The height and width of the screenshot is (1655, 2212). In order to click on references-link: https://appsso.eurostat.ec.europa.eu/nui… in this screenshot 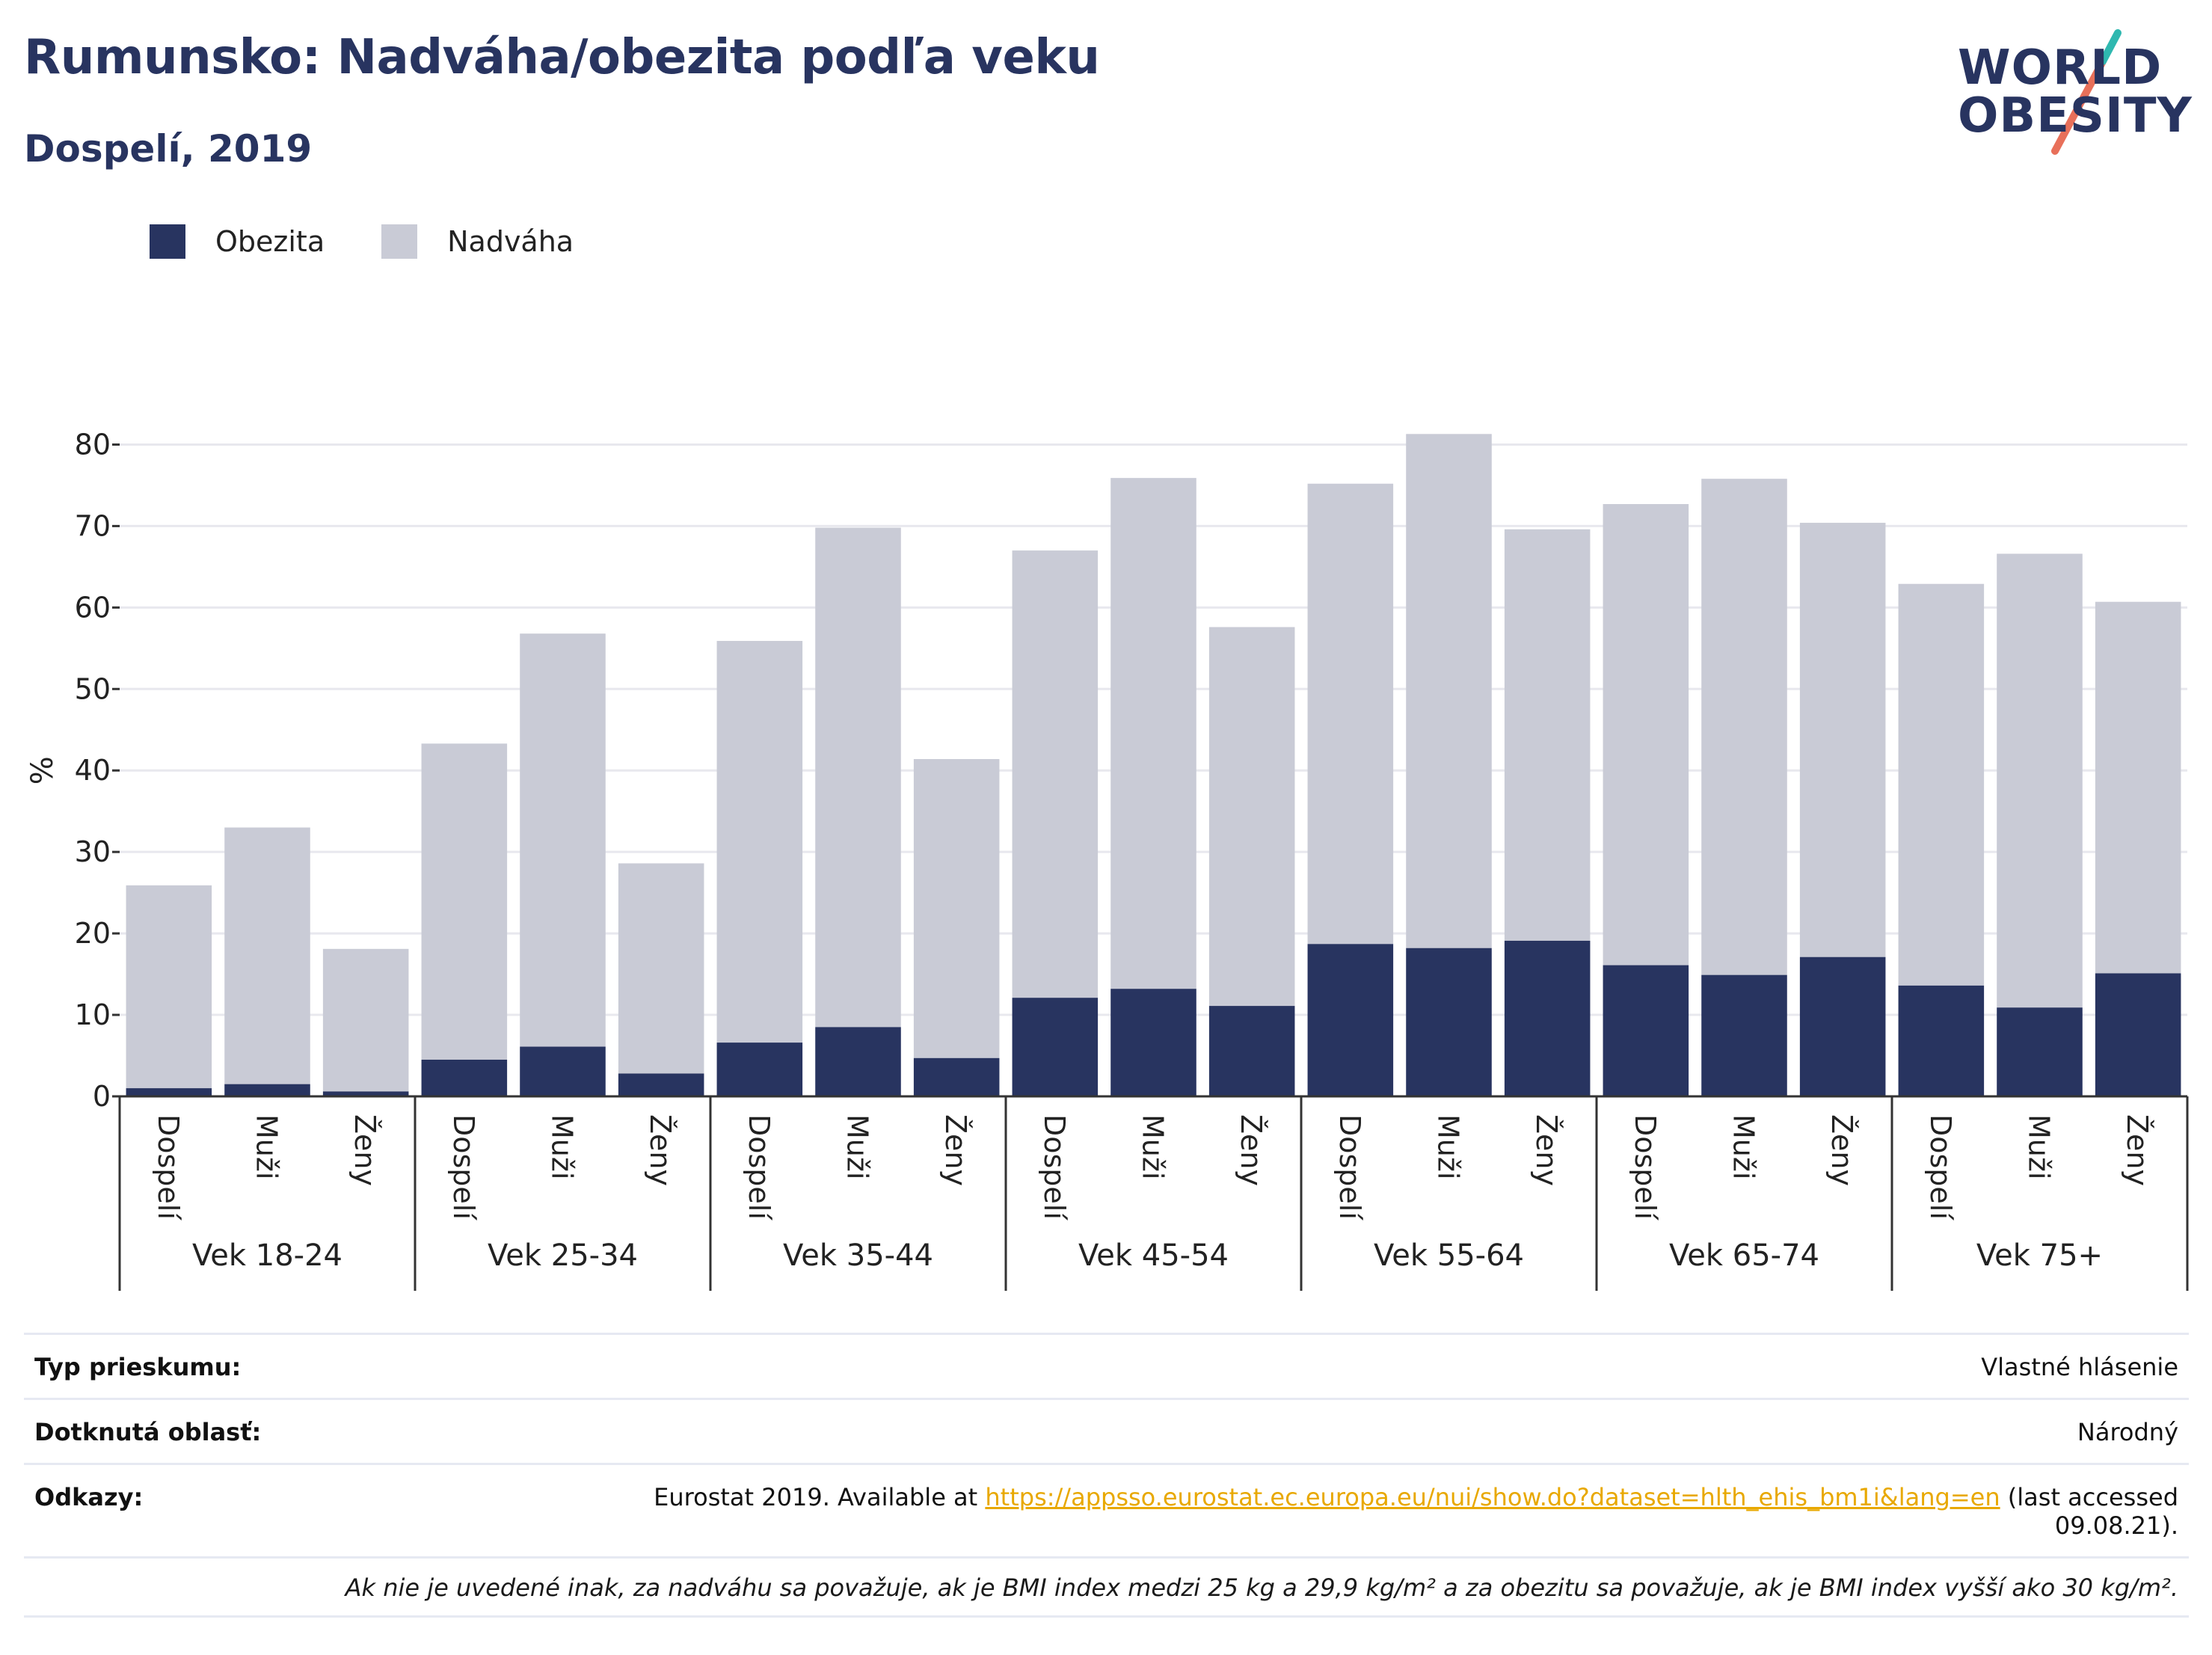, I will do `click(1492, 1497)`.